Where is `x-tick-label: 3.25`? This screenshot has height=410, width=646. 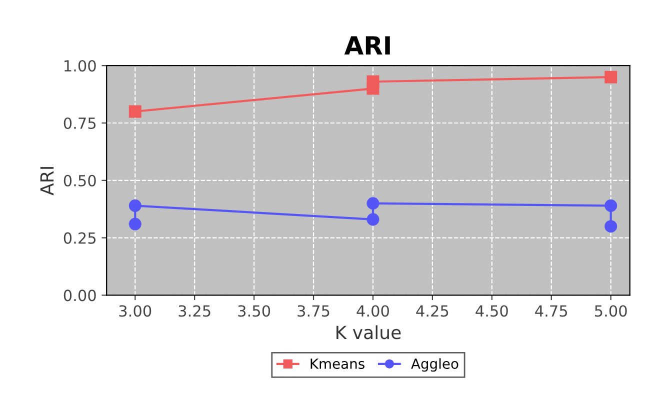 x-tick-label: 3.25 is located at coordinates (194, 311).